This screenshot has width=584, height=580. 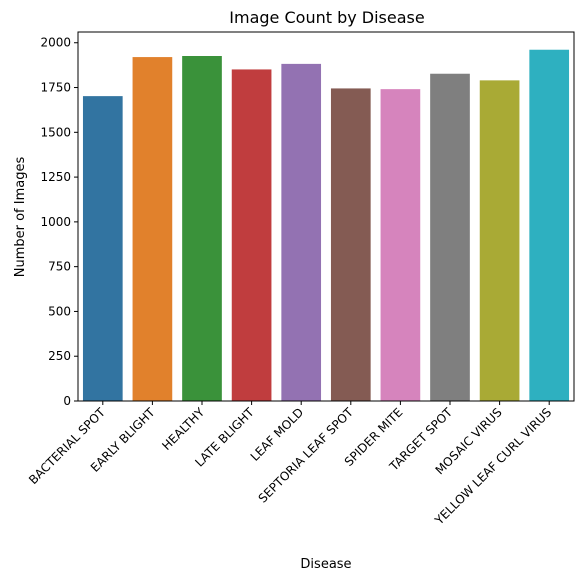 What do you see at coordinates (59, 356) in the screenshot?
I see `y-tick-label: 250` at bounding box center [59, 356].